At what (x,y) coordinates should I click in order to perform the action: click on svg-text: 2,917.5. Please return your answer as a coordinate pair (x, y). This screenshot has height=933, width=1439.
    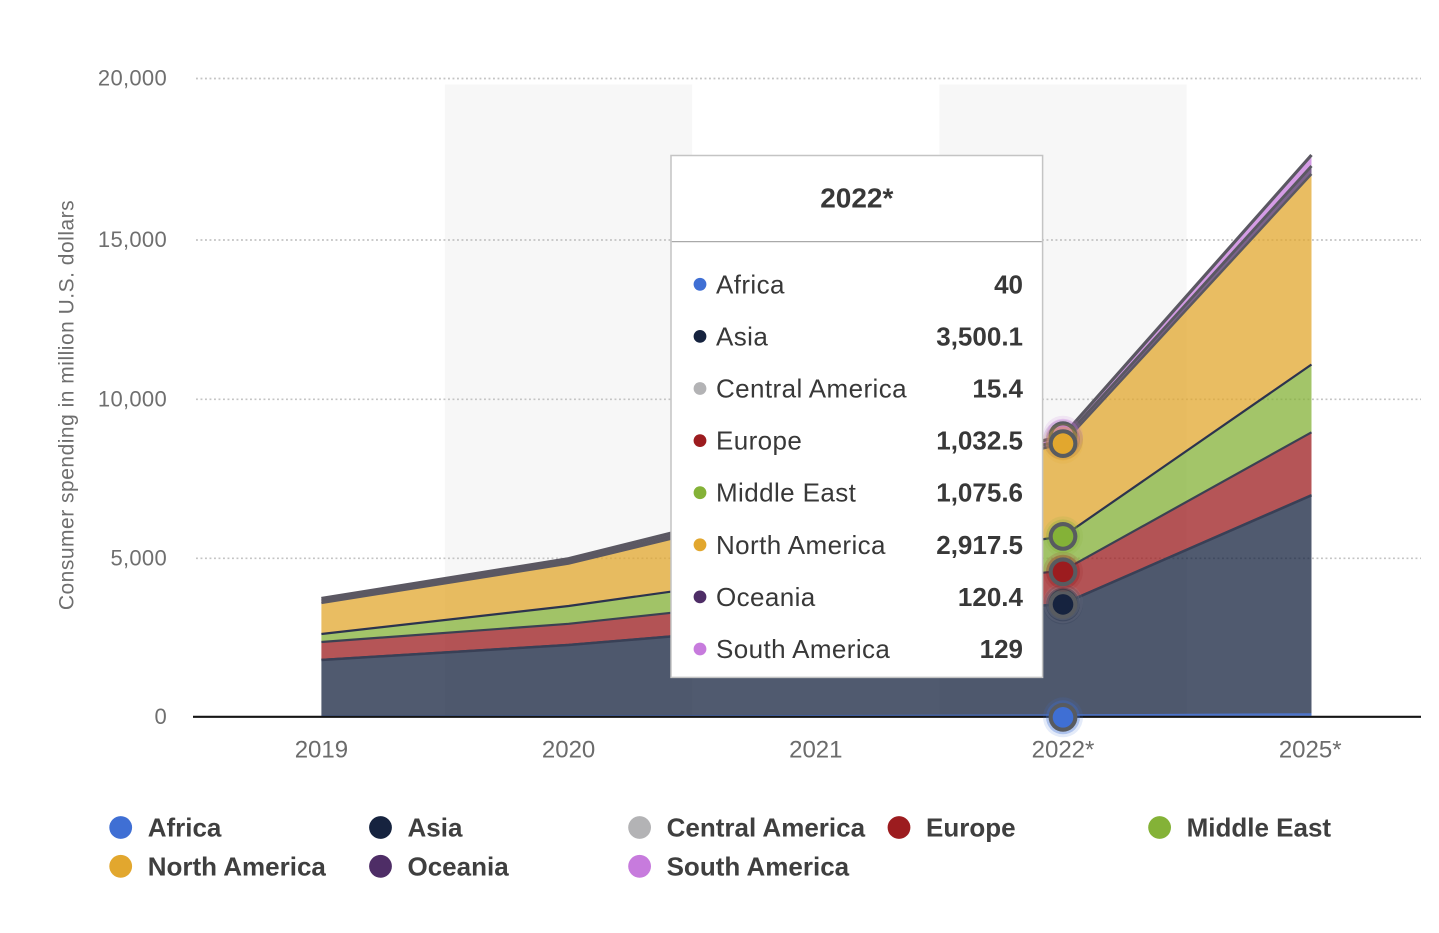
    Looking at the image, I should click on (979, 545).